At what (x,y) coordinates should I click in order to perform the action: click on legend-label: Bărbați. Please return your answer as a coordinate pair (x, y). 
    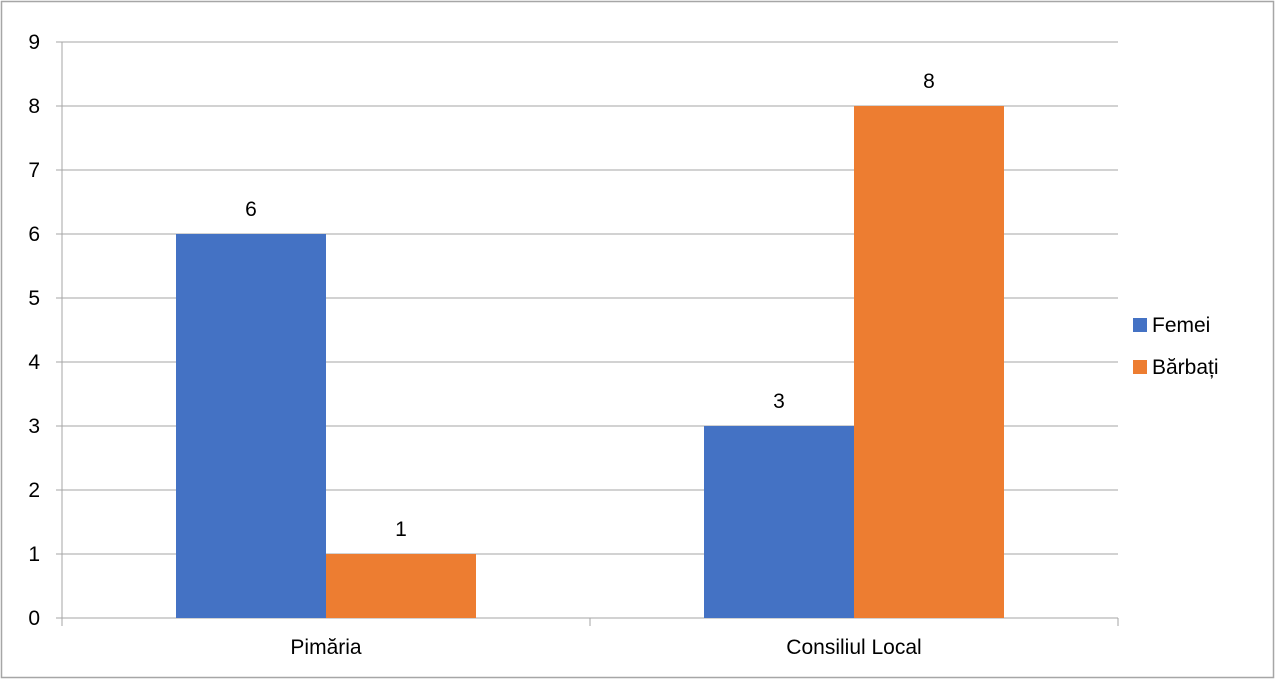
    Looking at the image, I should click on (1185, 367).